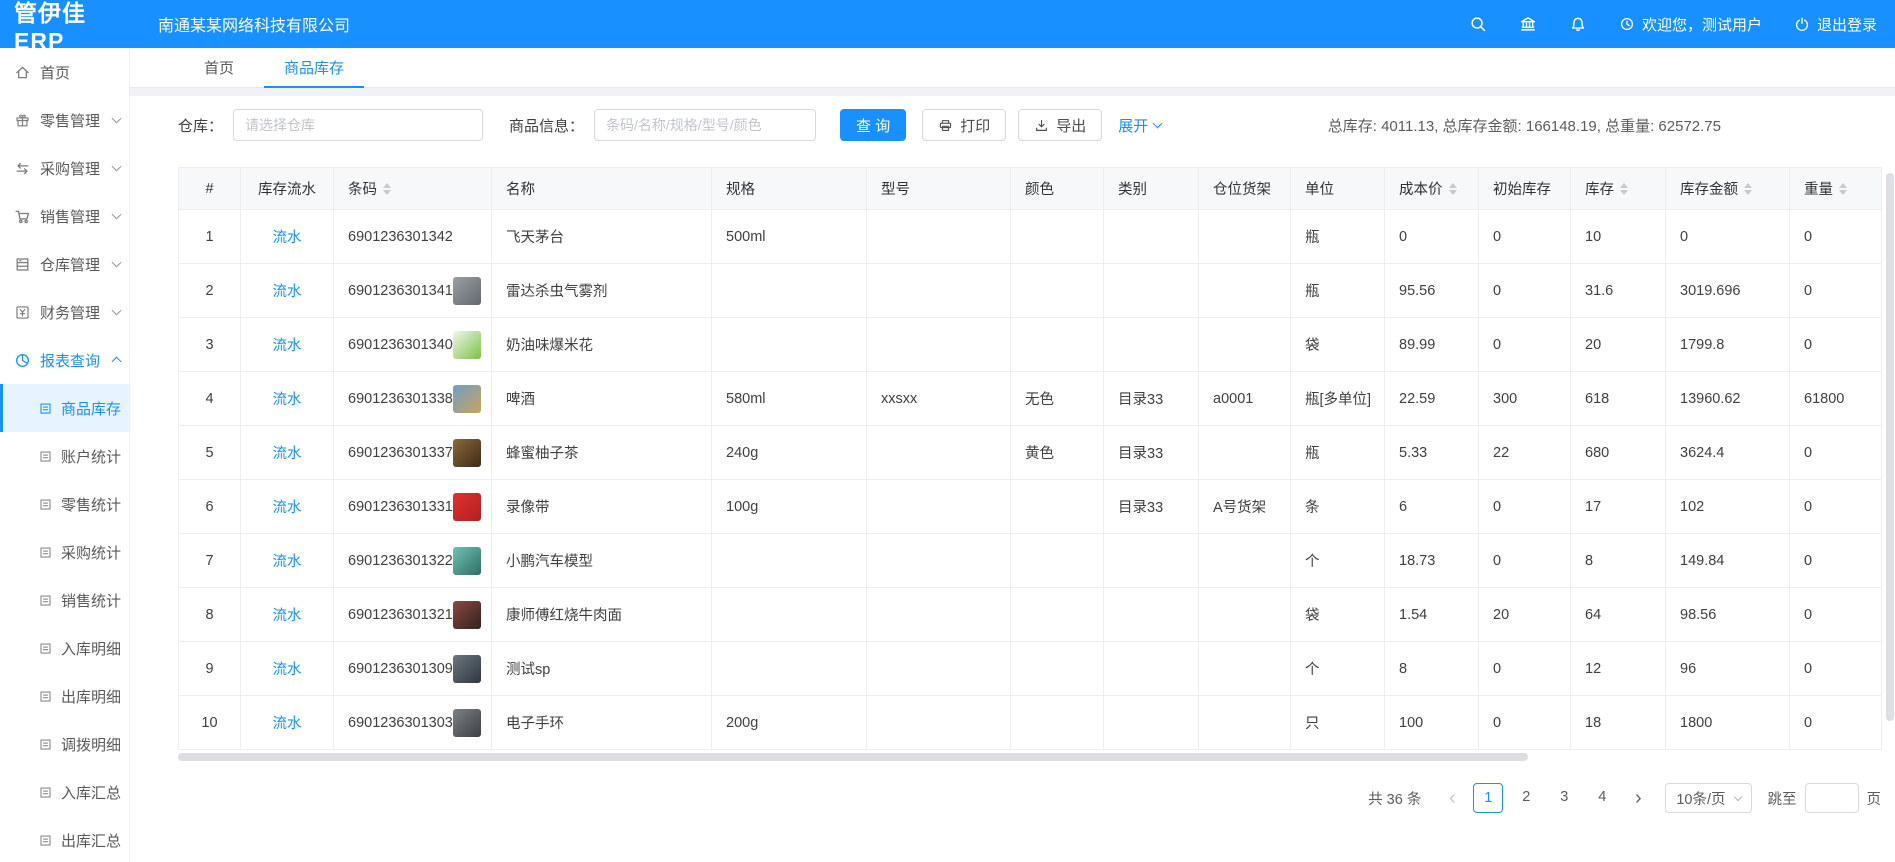  What do you see at coordinates (64, 648) in the screenshot?
I see `sidebar-item-inbound-detail: 入库明细` at bounding box center [64, 648].